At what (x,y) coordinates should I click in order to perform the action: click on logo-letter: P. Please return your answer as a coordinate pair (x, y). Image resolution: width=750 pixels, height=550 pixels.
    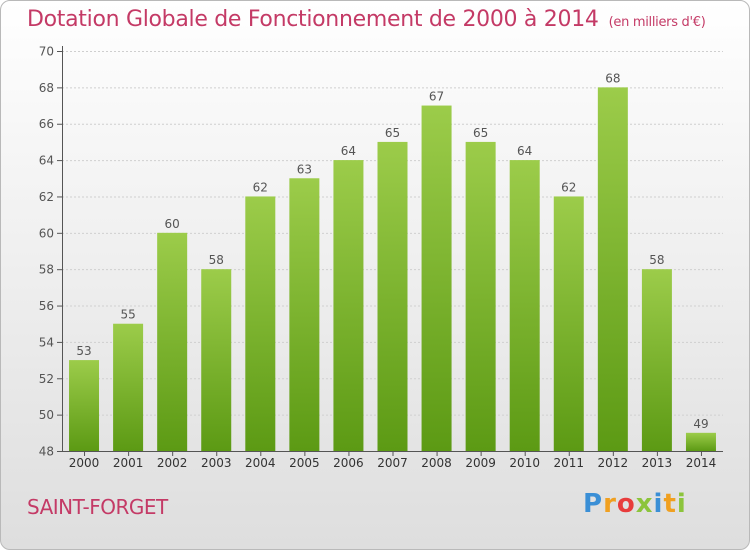
    Looking at the image, I should click on (593, 504).